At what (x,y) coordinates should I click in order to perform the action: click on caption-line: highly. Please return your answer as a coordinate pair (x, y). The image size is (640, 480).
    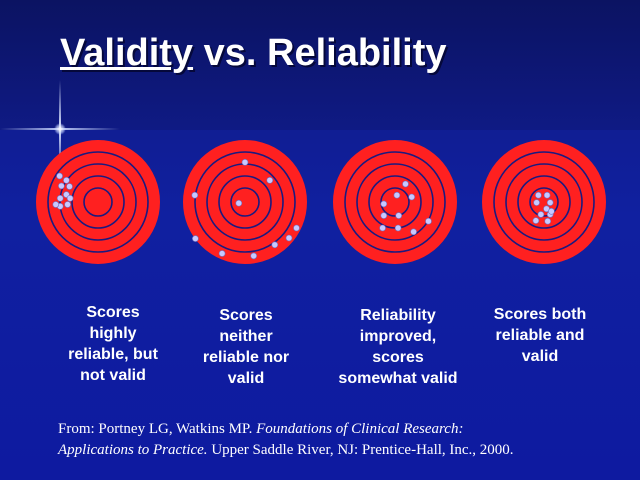
    Looking at the image, I should click on (113, 333).